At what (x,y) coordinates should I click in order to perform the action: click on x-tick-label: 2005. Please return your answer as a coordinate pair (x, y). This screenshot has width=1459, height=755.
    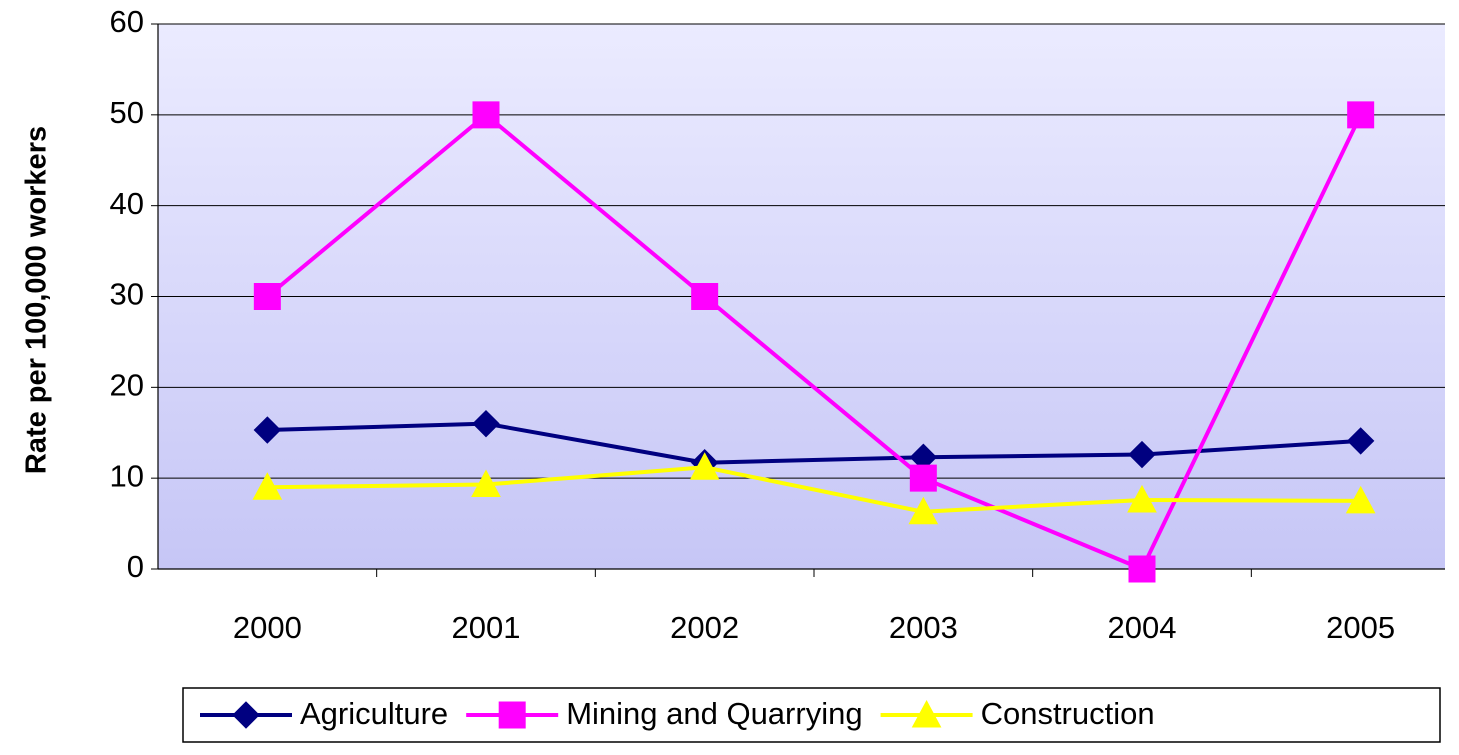
    Looking at the image, I should click on (1360, 627).